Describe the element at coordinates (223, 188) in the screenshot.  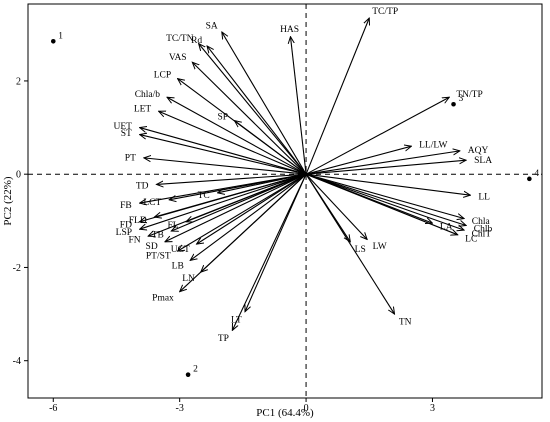
I see `loading-arrow-fb` at that location.